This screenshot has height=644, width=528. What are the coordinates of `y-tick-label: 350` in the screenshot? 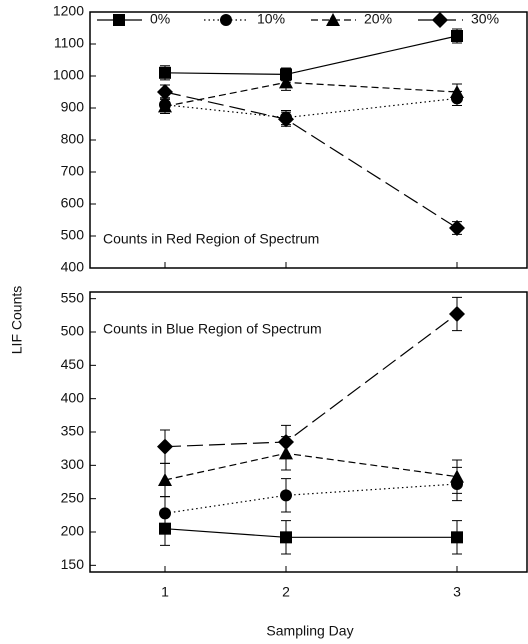 It's located at (73, 431).